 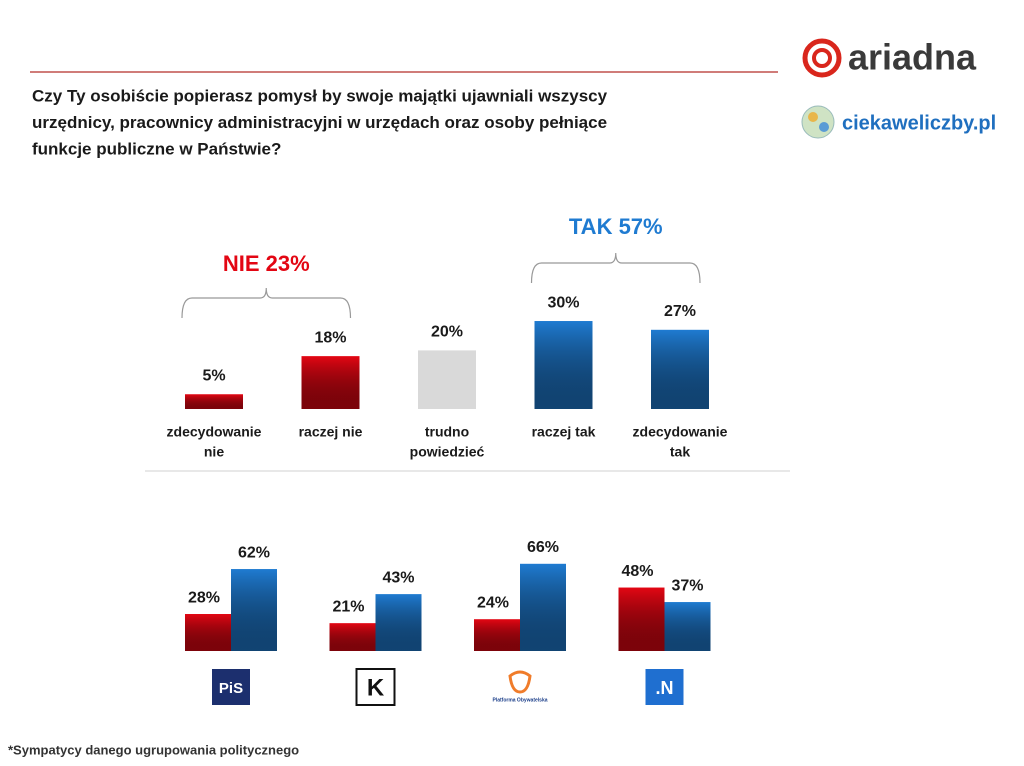 What do you see at coordinates (616, 226) in the screenshot?
I see `bracket-label: TAK 57%` at bounding box center [616, 226].